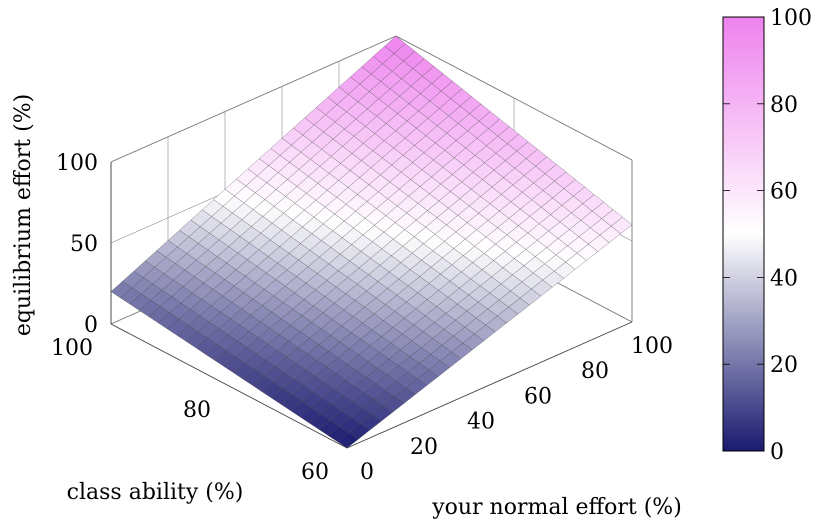 This screenshot has height=525, width=814. What do you see at coordinates (595, 371) in the screenshot?
I see `x-tick-label: 80` at bounding box center [595, 371].